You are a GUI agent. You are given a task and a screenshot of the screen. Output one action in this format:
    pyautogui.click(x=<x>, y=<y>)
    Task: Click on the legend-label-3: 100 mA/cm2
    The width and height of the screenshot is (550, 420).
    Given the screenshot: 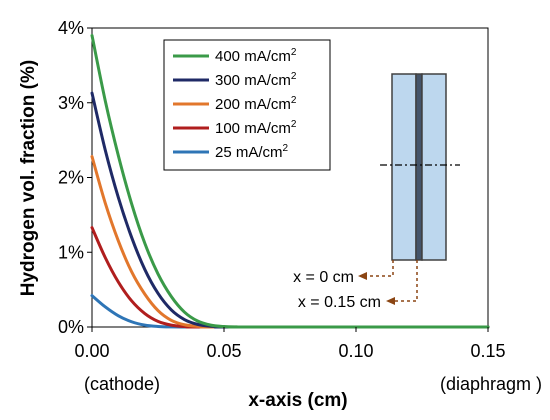 What is the action you would take?
    pyautogui.click(x=256, y=128)
    